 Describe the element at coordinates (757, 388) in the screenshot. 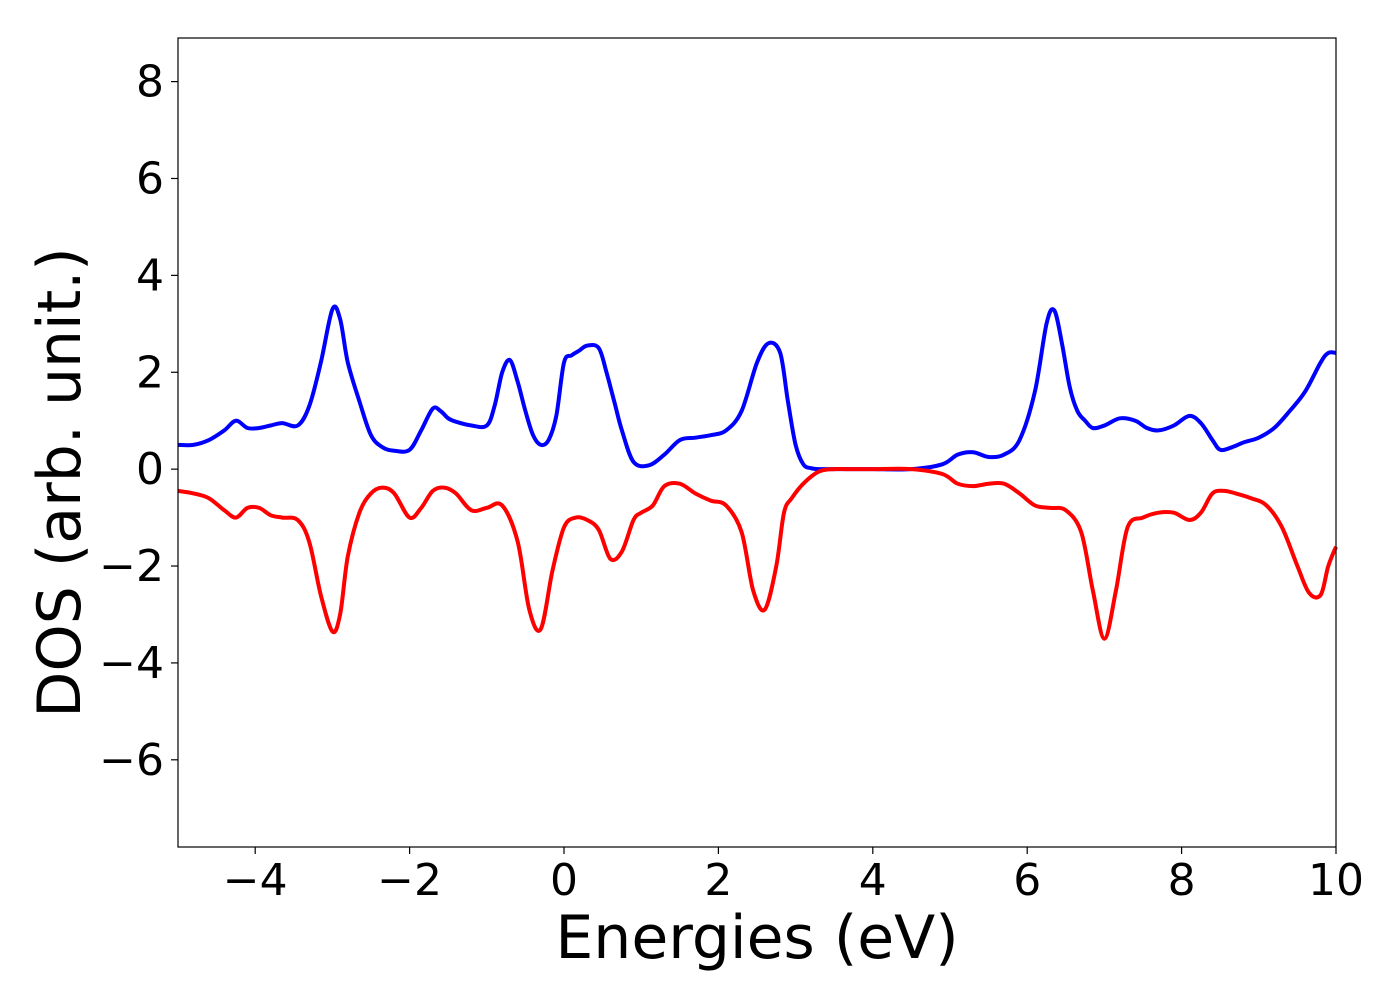

I see `series-line-blue` at that location.